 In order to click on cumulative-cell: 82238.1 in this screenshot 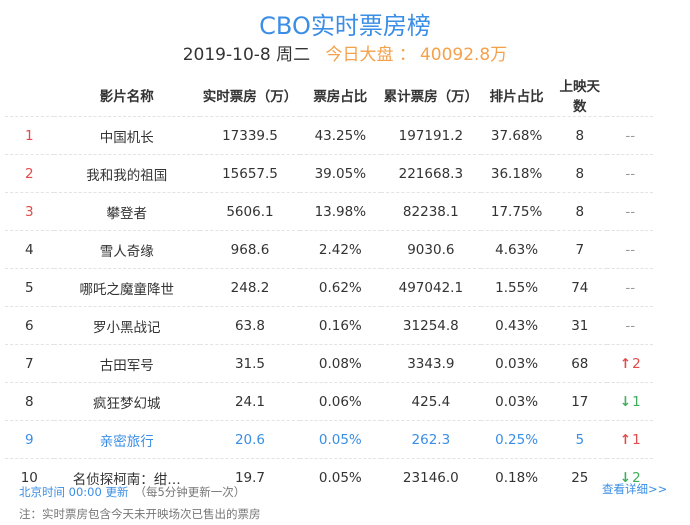, I will do `click(431, 211)`.